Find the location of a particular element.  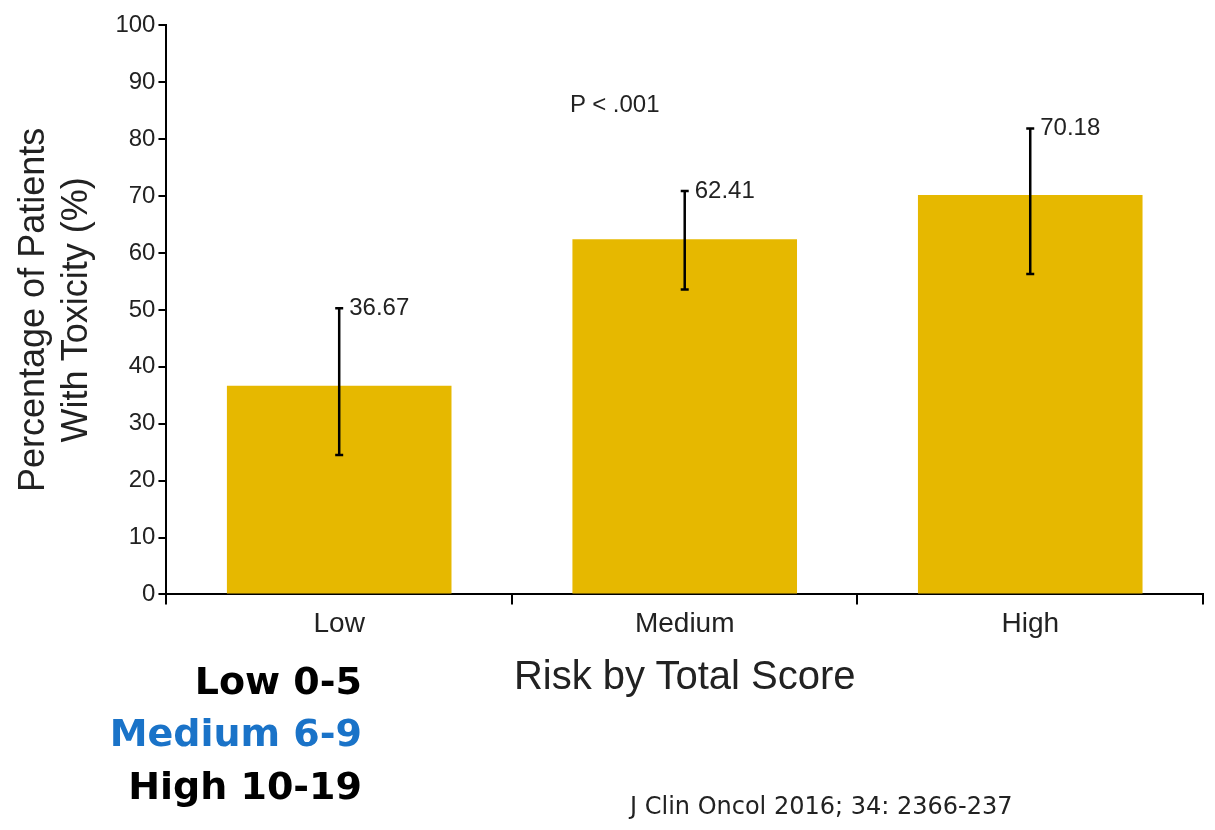

y-tick-label: 90 is located at coordinates (142, 80).